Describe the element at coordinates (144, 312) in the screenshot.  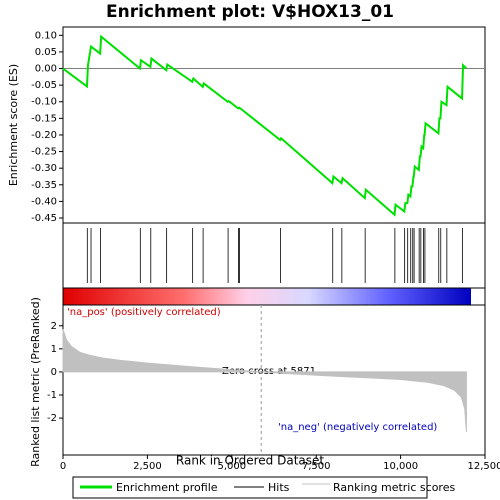
I see `annotation: 'na_pos' (positively correlated)` at that location.